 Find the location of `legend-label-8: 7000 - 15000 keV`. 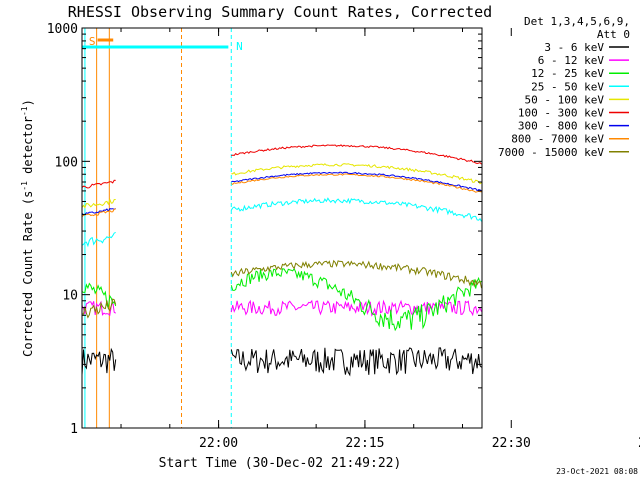

legend-label-8: 7000 - 15000 keV is located at coordinates (551, 152).